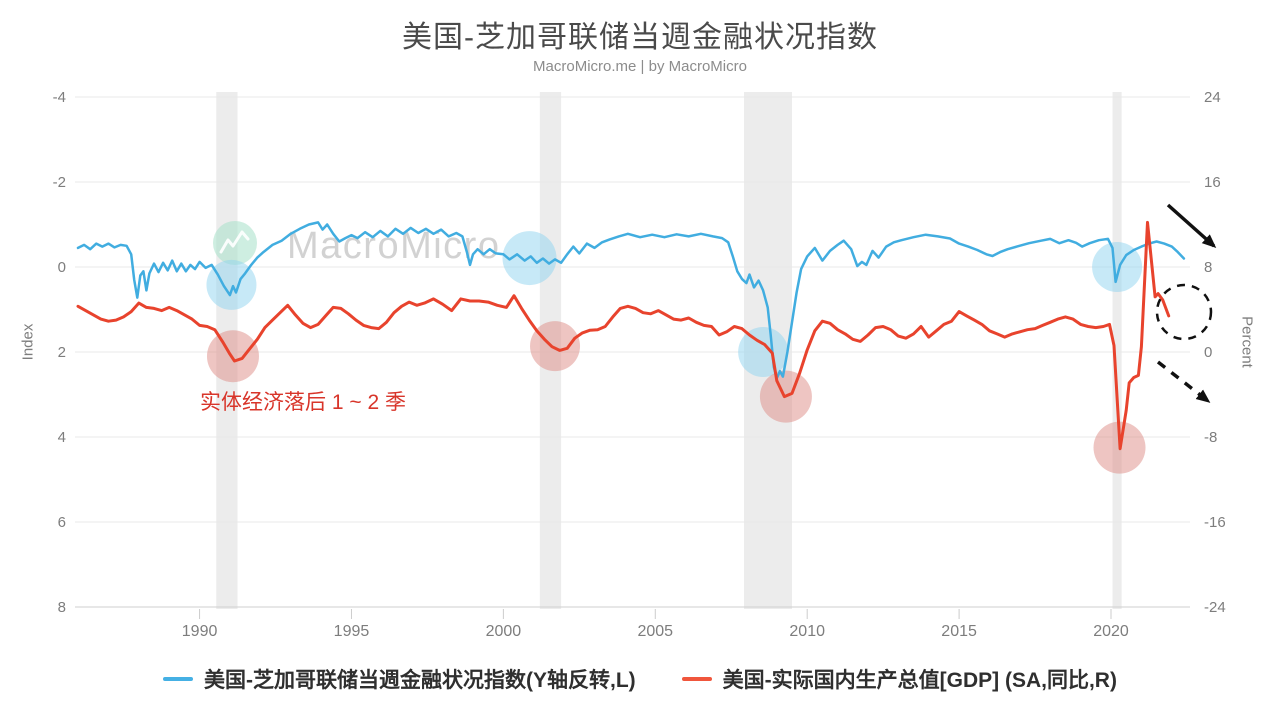  Describe the element at coordinates (59, 182) in the screenshot. I see `y-left-tick-label: -2` at that location.